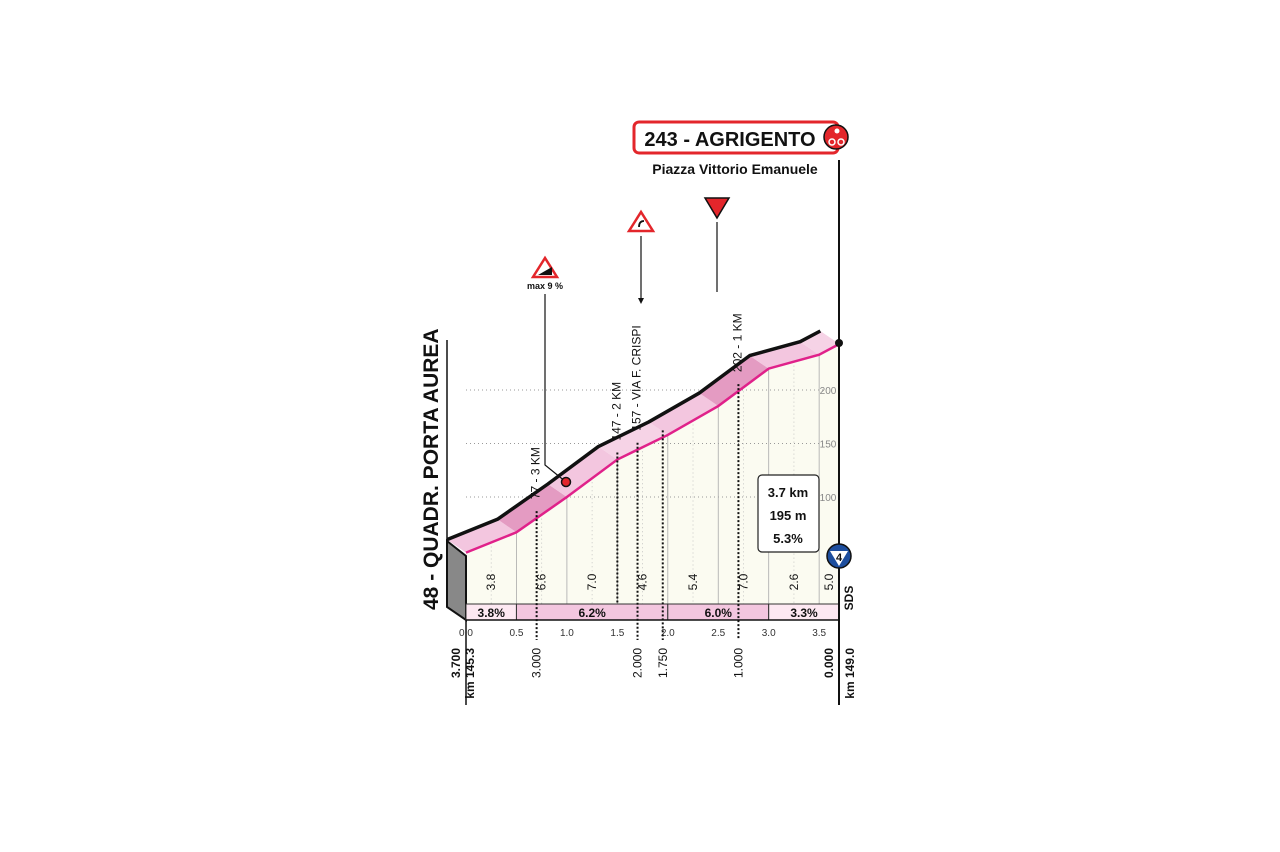 The height and width of the screenshot is (852, 1280). Describe the element at coordinates (794, 581) in the screenshot. I see `segment-gradient-label: 2.6` at that location.